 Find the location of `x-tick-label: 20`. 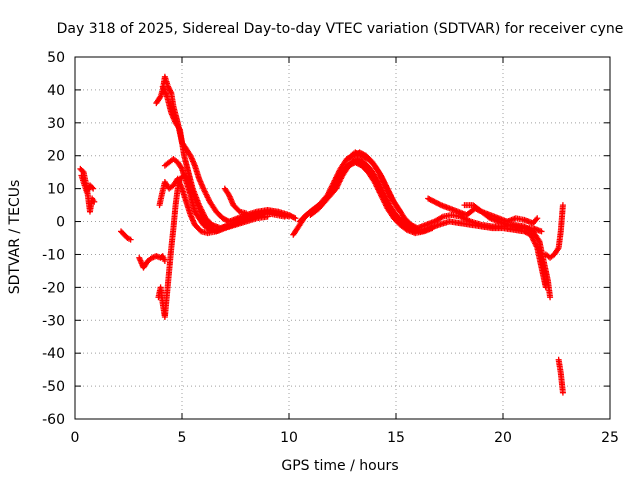

x-tick-label: 20 is located at coordinates (503, 438).